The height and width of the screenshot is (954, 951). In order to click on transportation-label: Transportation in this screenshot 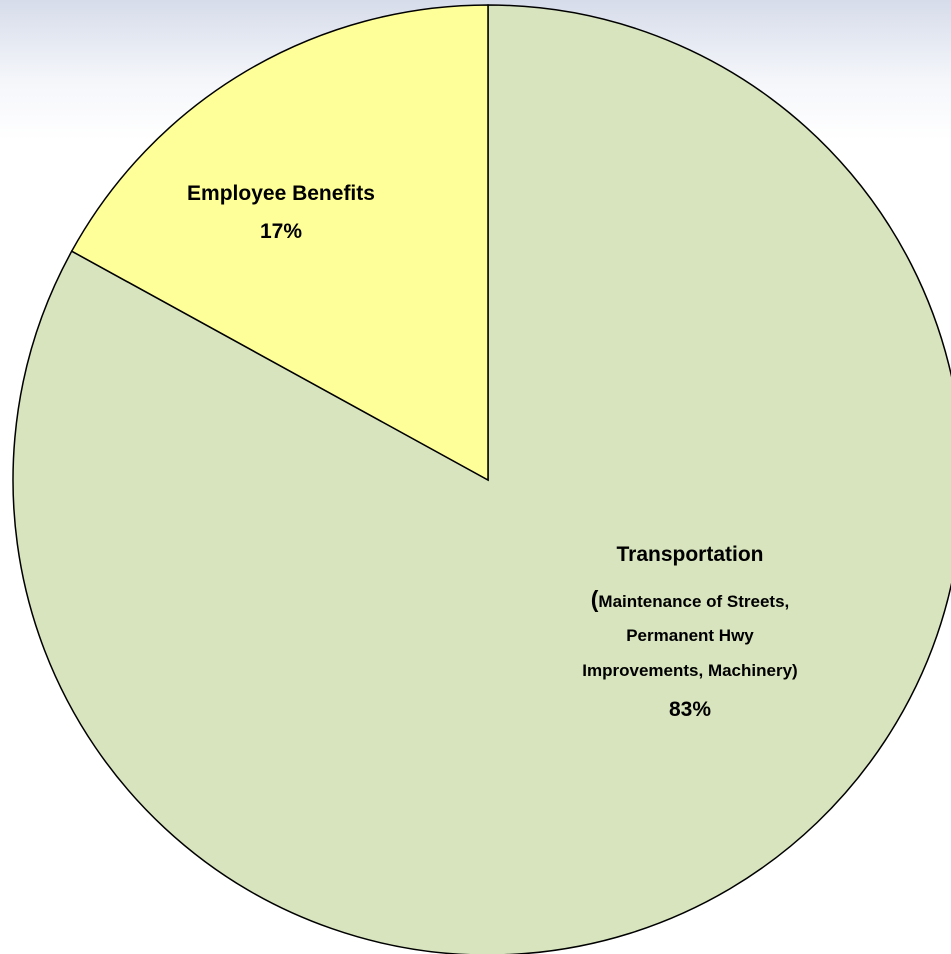, I will do `click(689, 554)`.